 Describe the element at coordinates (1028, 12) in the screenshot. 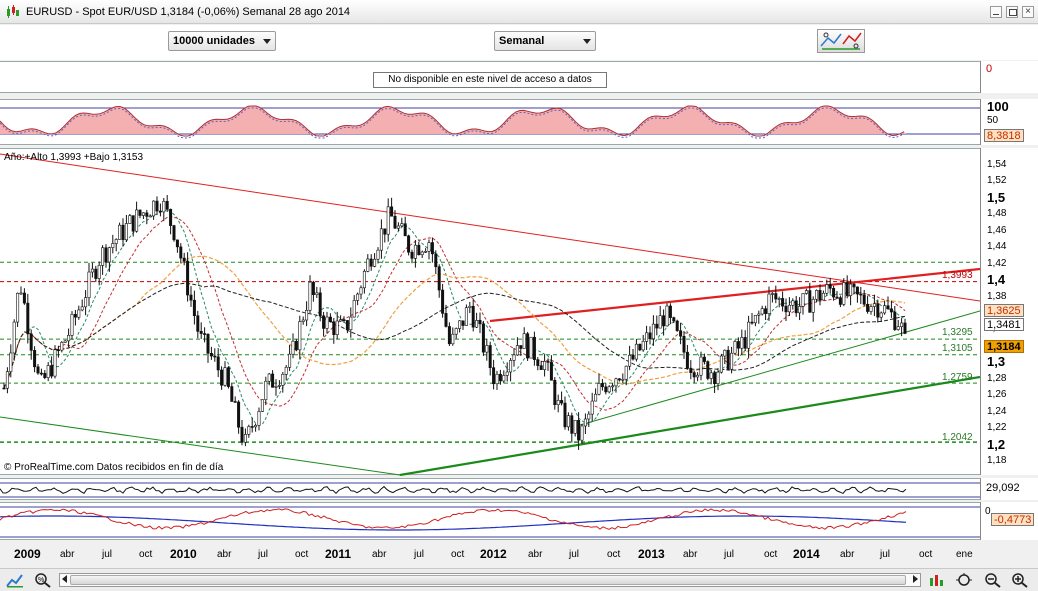

I see `close-button: ×` at that location.